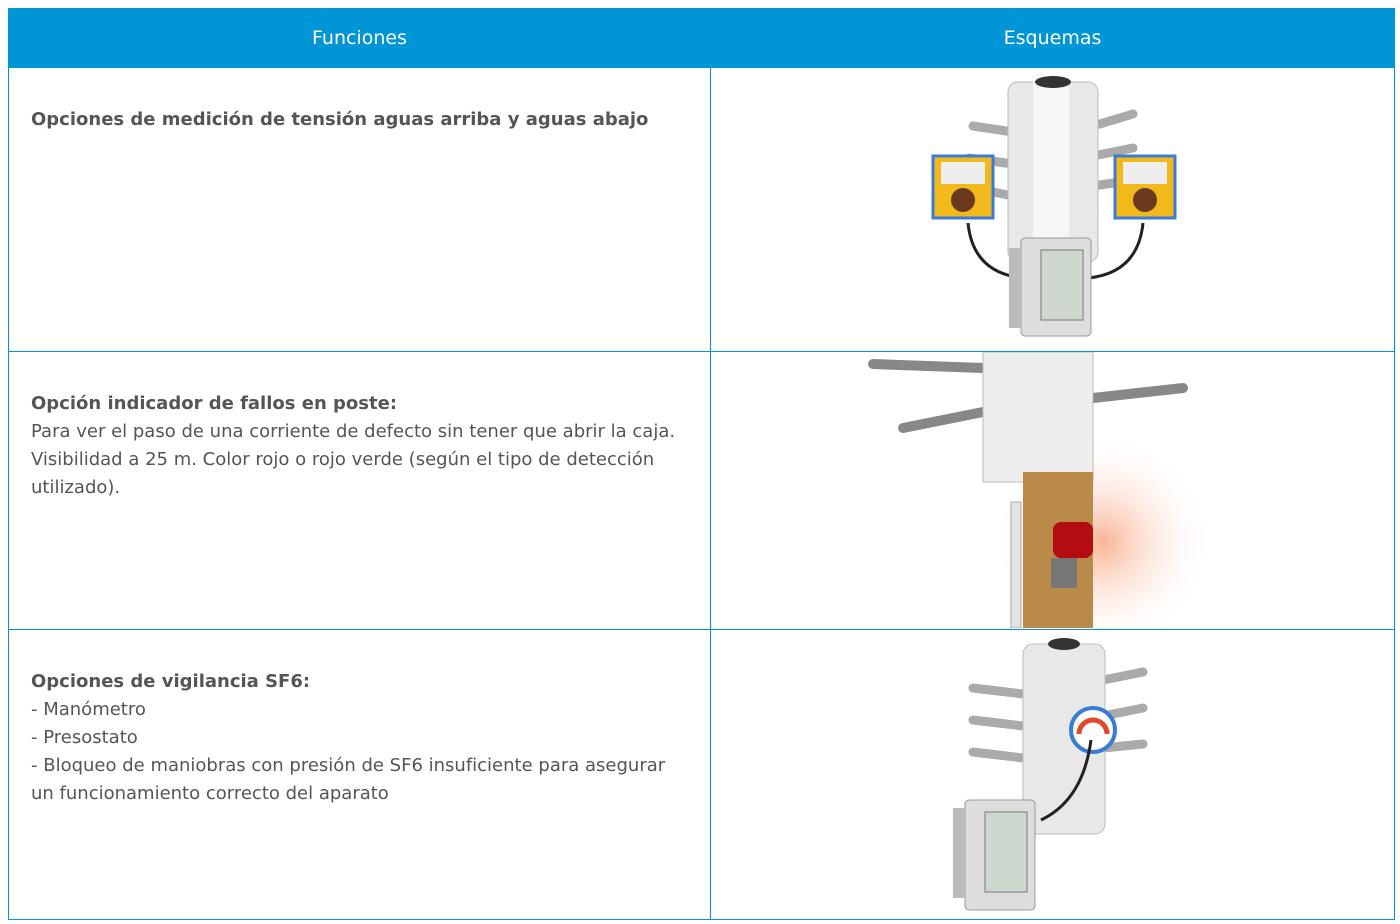 This screenshot has width=1400, height=924. Describe the element at coordinates (84, 737) in the screenshot. I see `function-text: - Presostato` at that location.